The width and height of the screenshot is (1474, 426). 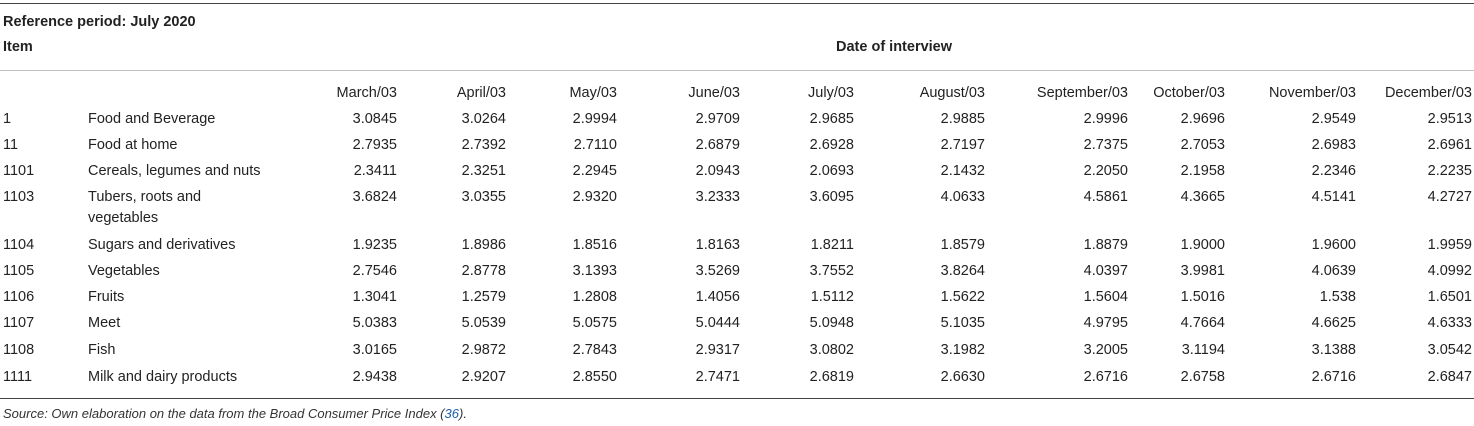 I want to click on table-cell: 2.6961, so click(x=1449, y=145).